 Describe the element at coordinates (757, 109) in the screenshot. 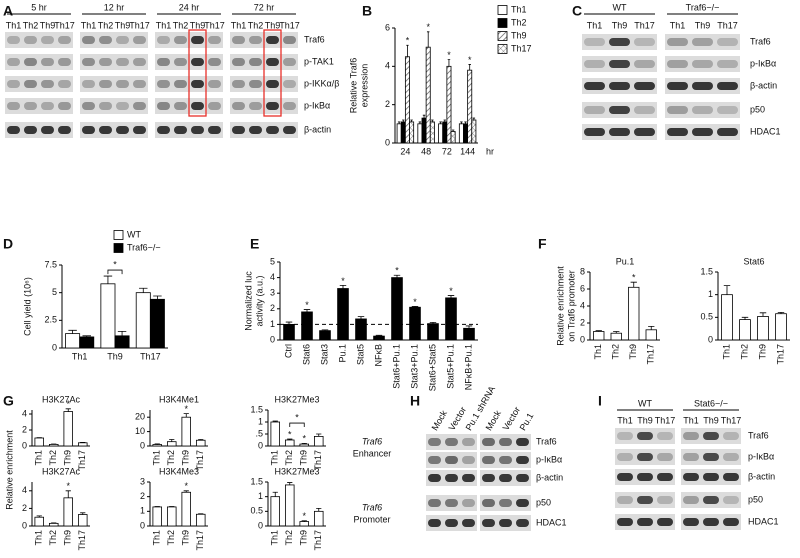

I see `row-label: p50` at that location.